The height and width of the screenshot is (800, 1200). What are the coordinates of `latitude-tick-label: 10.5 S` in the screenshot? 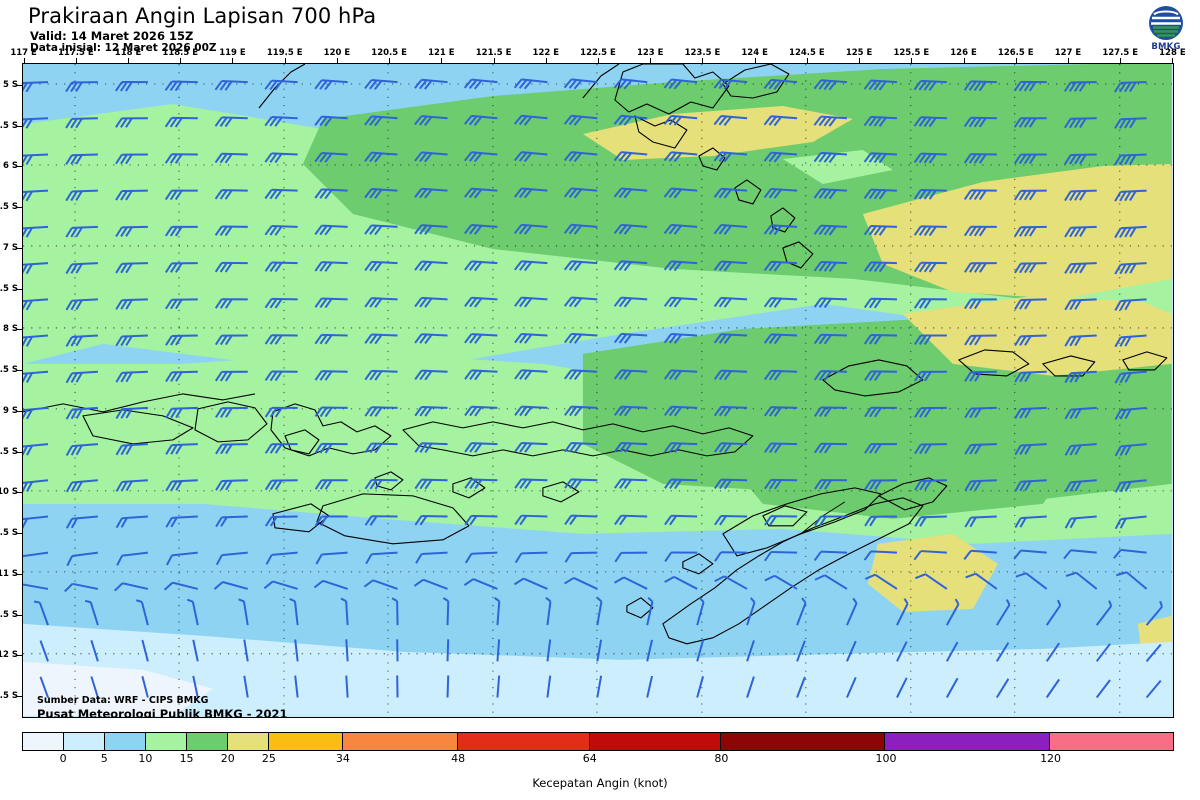 It's located at (9, 533).